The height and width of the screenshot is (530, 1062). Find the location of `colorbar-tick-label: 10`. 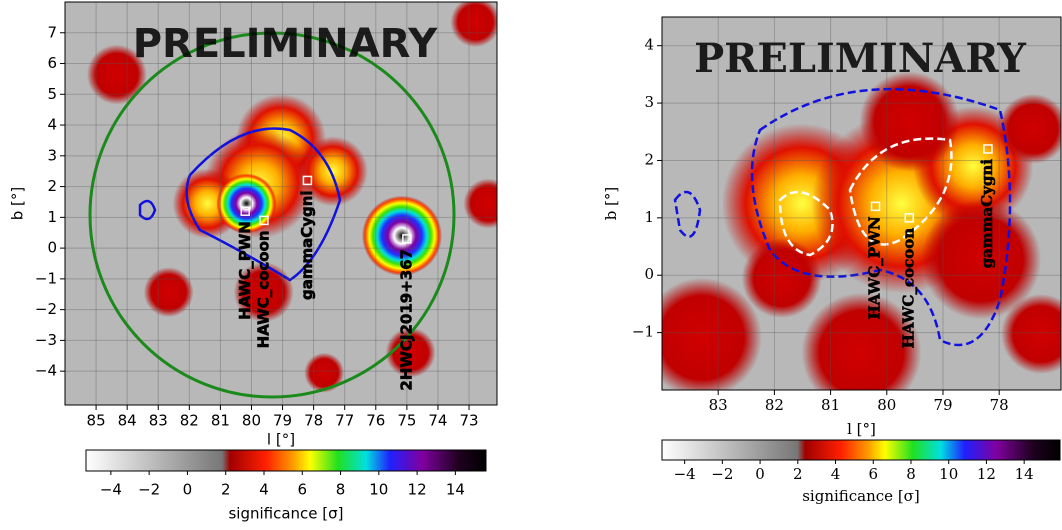

colorbar-tick-label: 10 is located at coordinates (378, 490).